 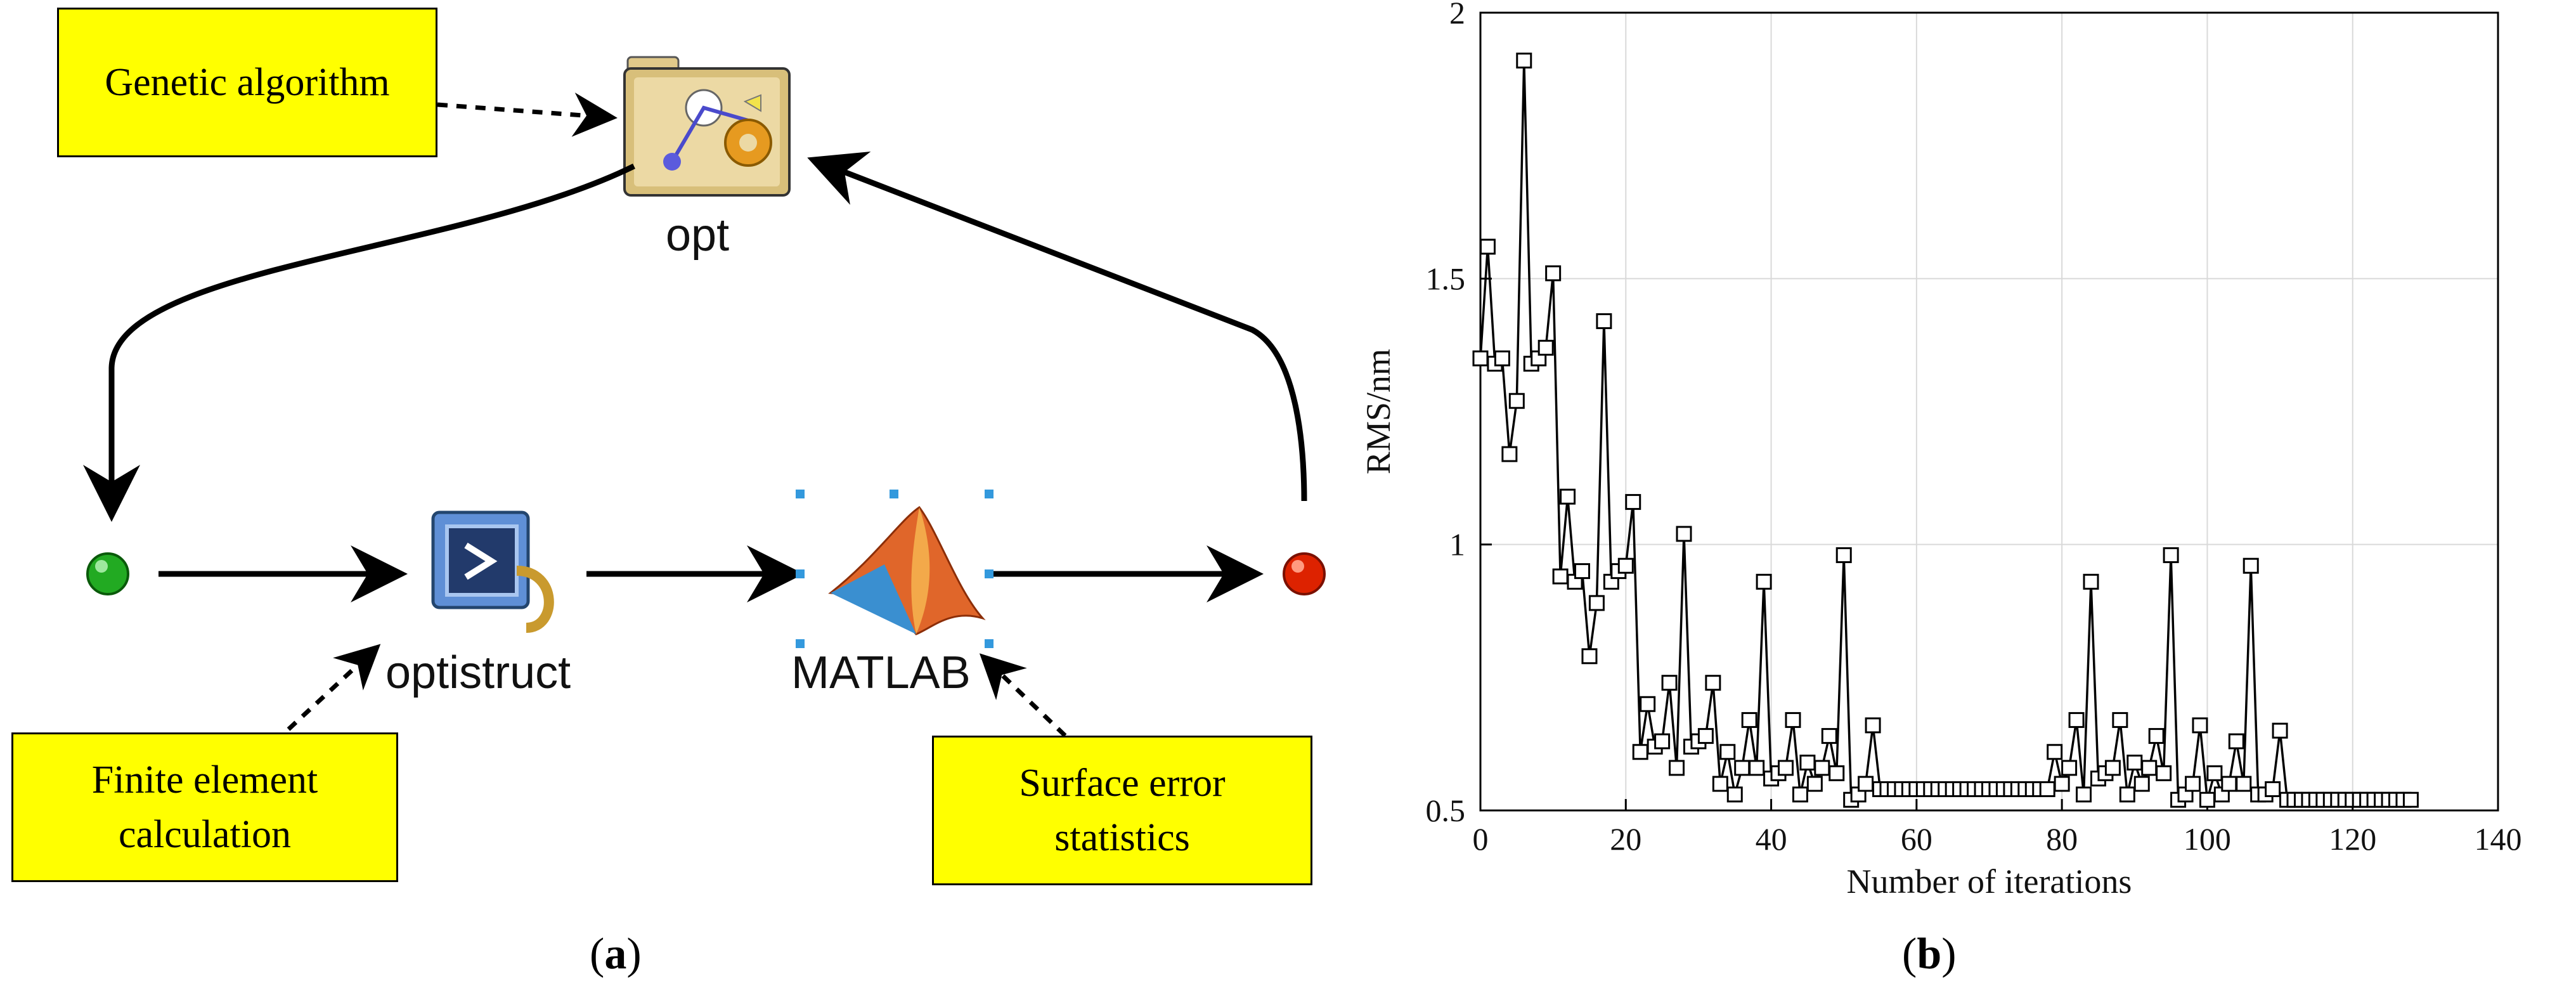 What do you see at coordinates (1481, 839) in the screenshot?
I see `x-tick-label: 0` at bounding box center [1481, 839].